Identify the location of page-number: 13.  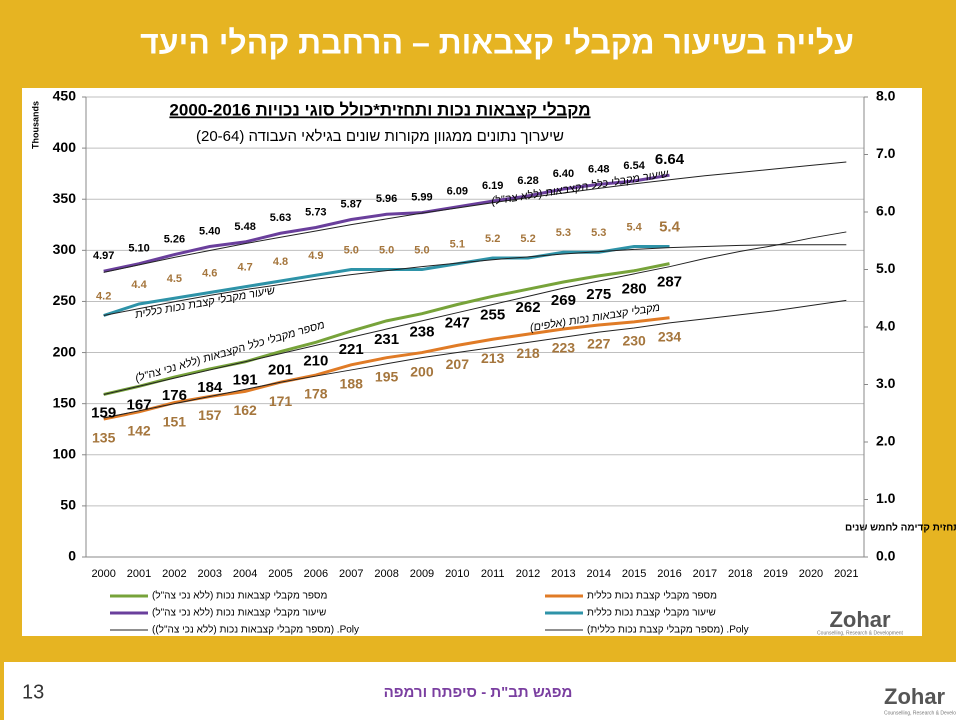
(33, 692).